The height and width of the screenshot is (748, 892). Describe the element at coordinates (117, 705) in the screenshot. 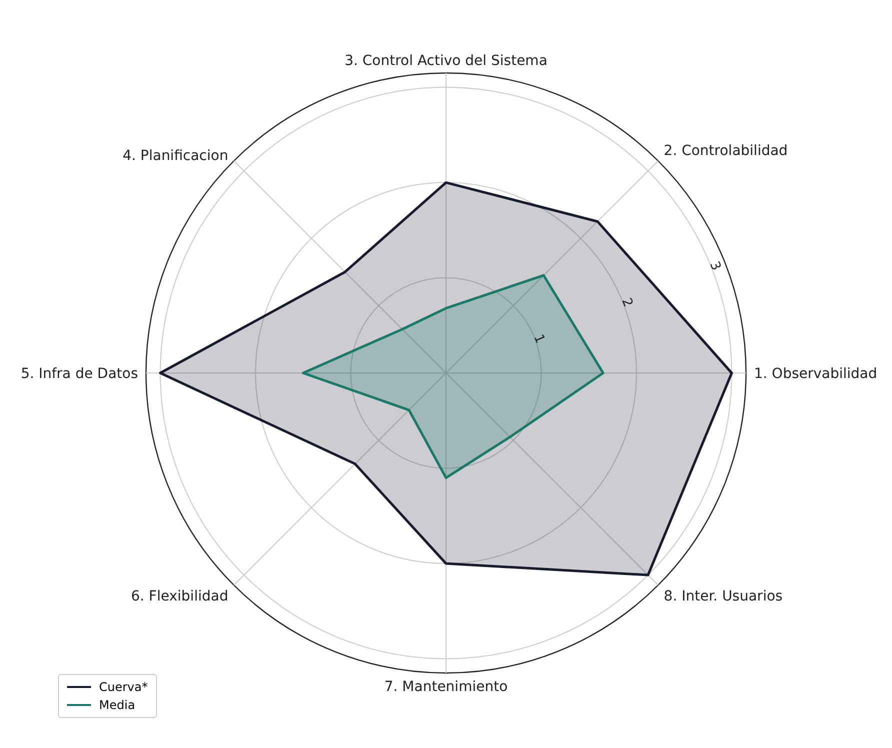

I see `legend-label: Media` at that location.